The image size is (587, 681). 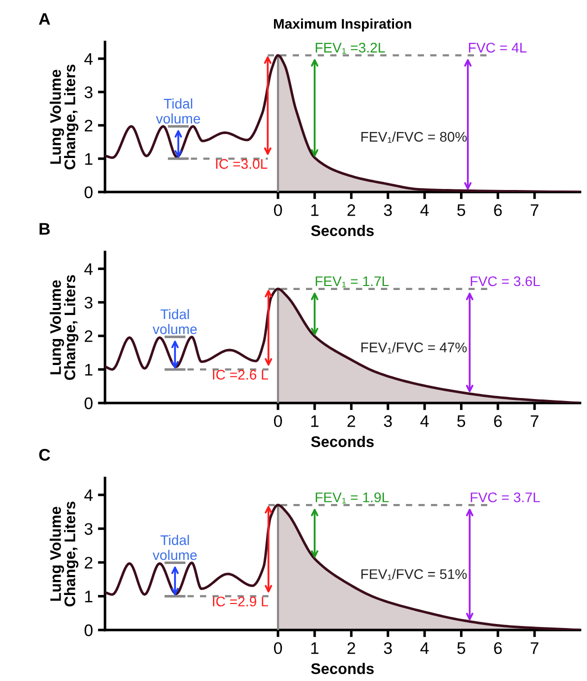 What do you see at coordinates (350, 48) in the screenshot?
I see `annotation: FEV₁ =3.2L` at bounding box center [350, 48].